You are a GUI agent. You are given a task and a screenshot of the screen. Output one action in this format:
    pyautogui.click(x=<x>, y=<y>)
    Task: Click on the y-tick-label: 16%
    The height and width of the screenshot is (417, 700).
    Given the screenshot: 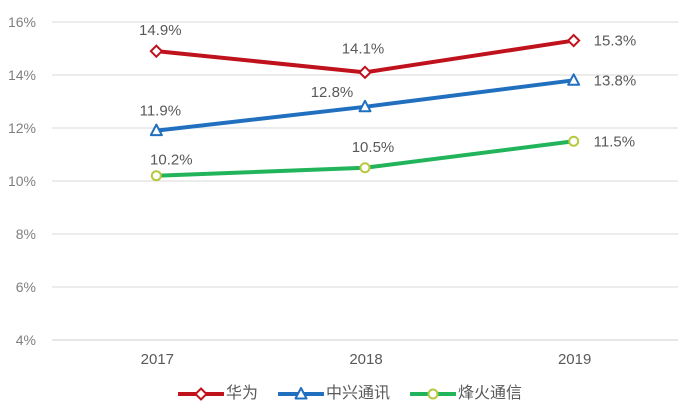 What is the action you would take?
    pyautogui.click(x=22, y=22)
    